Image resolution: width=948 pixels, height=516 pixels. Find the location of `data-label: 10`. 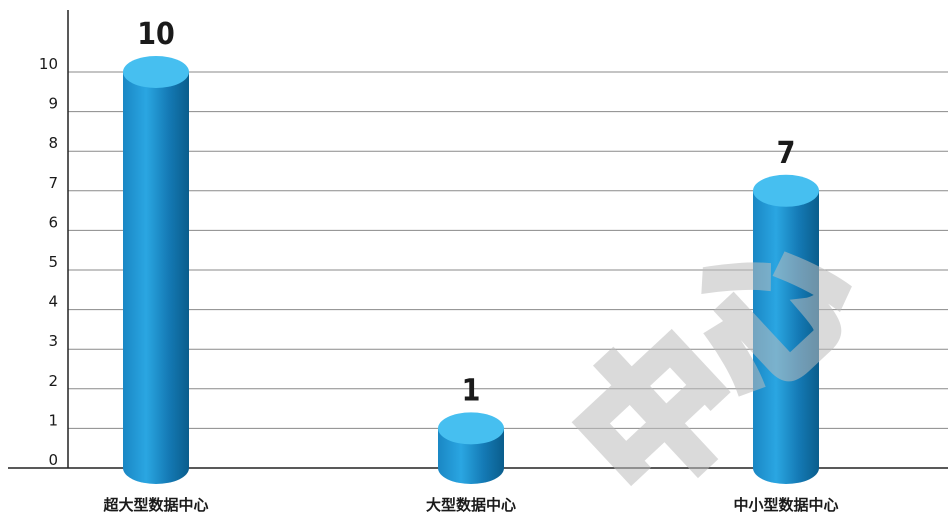

data-label: 10 is located at coordinates (156, 34).